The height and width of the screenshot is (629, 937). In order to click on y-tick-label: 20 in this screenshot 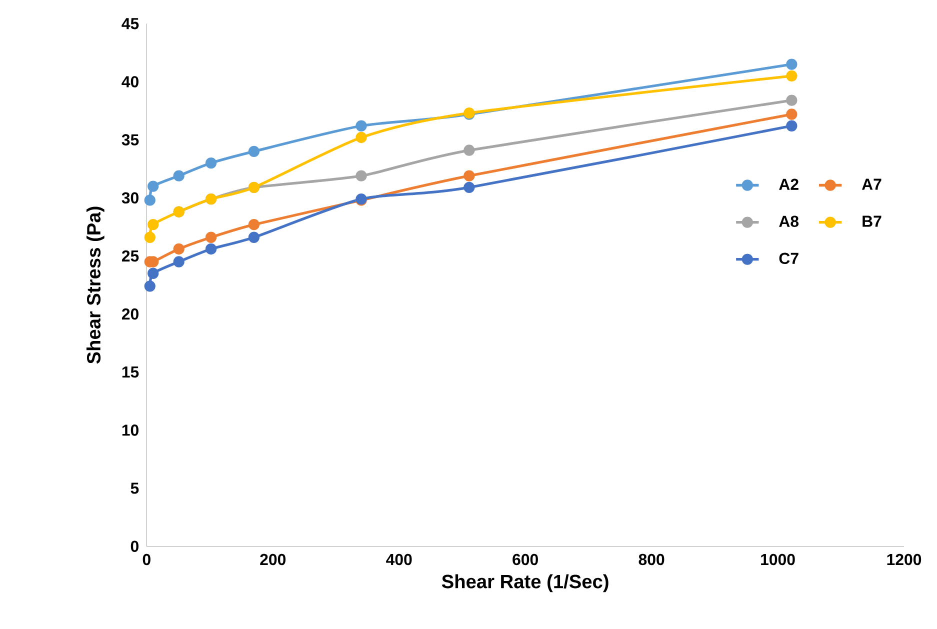, I will do `click(130, 314)`.